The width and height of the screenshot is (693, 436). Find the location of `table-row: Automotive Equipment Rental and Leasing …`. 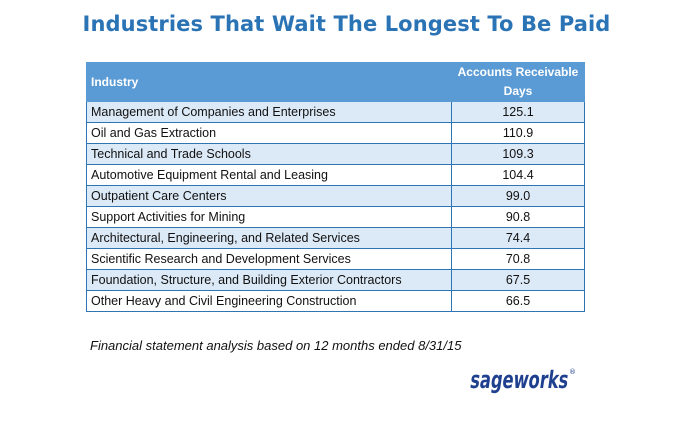

table-row: Automotive Equipment Rental and Leasing … is located at coordinates (335, 175).